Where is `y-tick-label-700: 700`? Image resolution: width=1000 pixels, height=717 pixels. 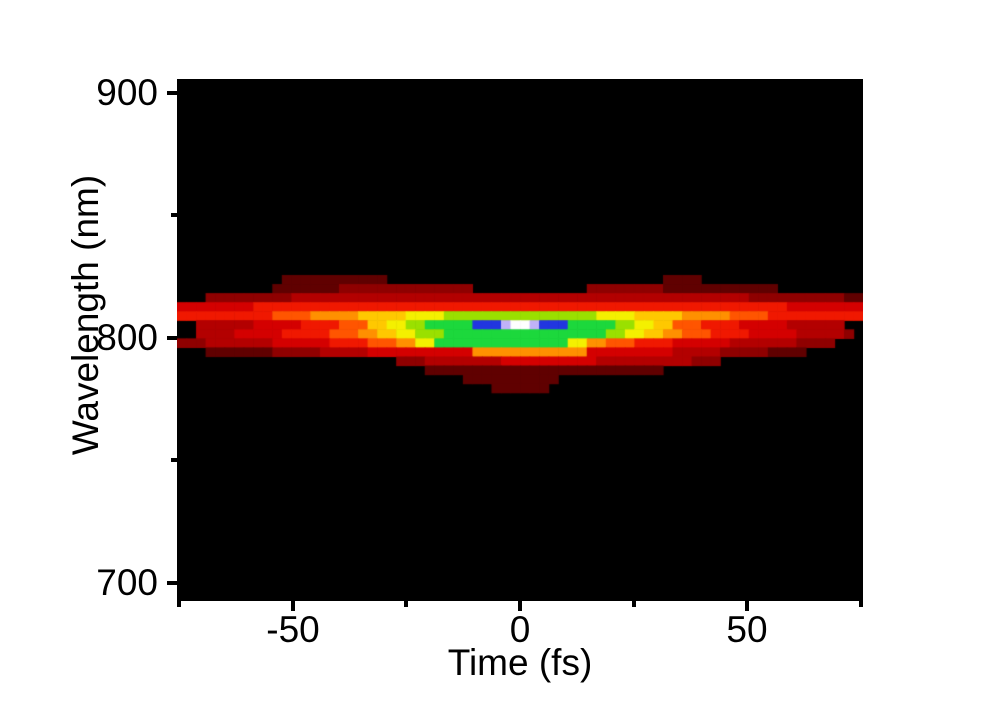
y-tick-label-700: 700 is located at coordinates (127, 582).